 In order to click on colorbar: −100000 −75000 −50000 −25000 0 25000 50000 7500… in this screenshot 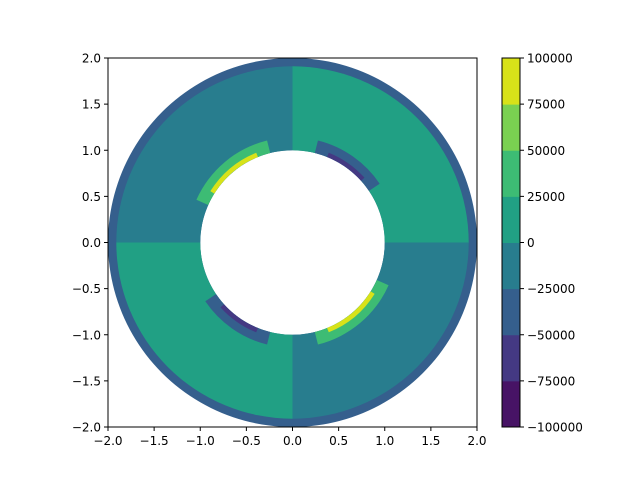, I will do `click(542, 243)`.